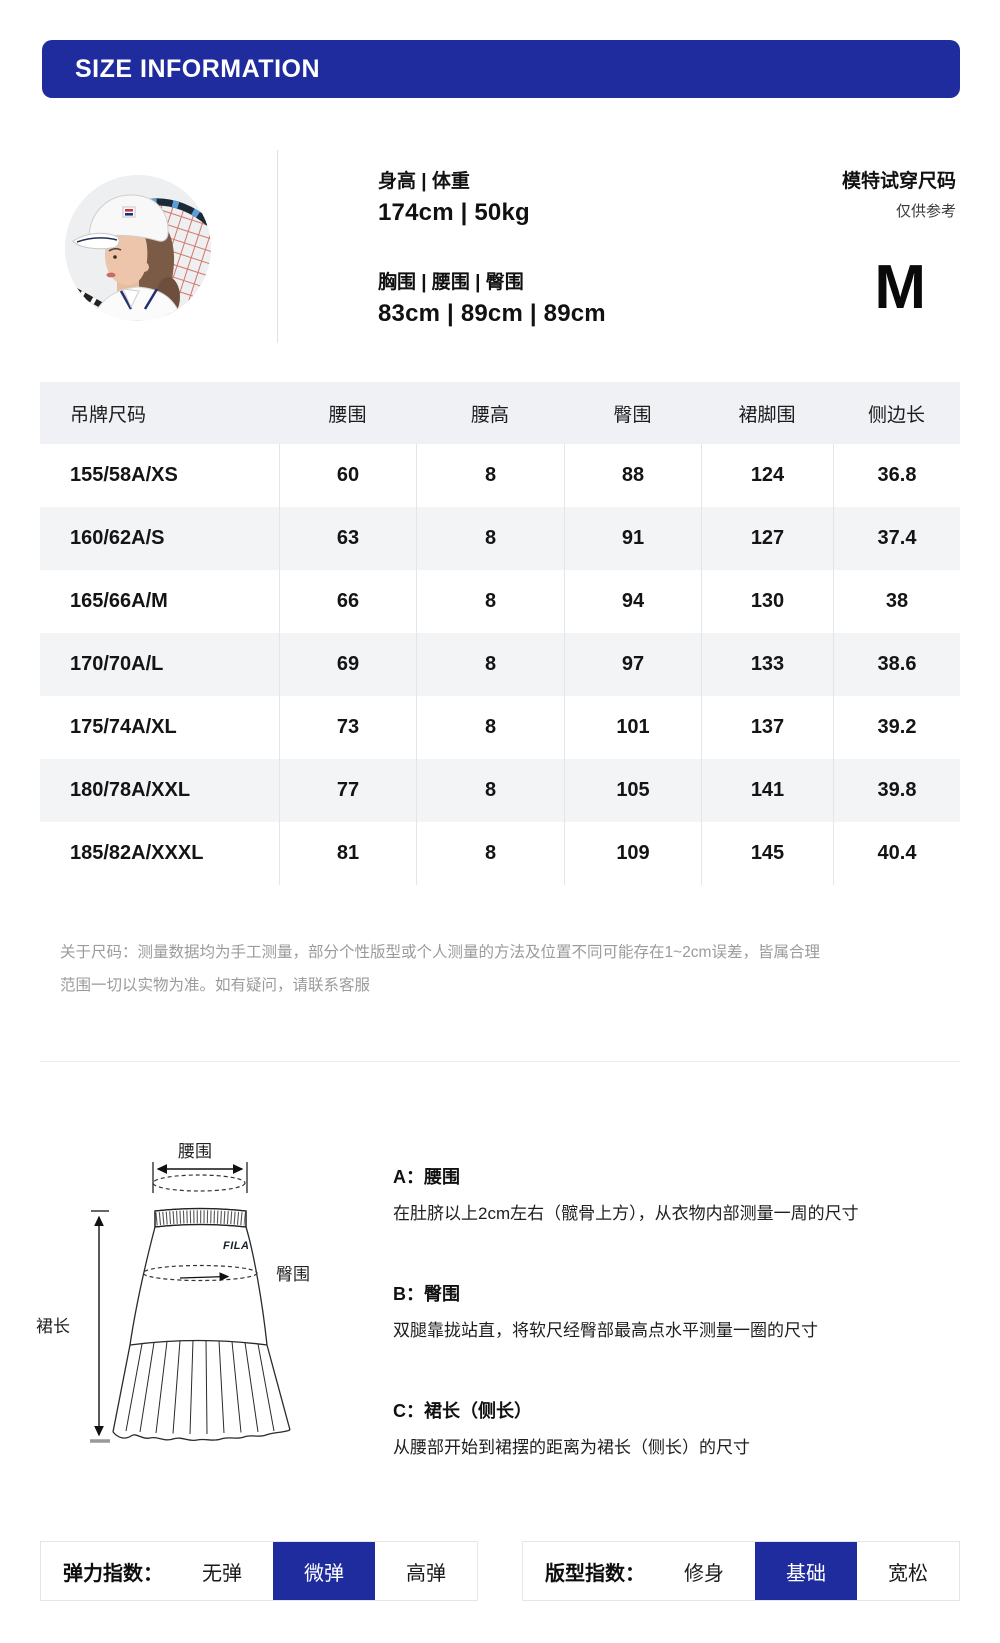  Describe the element at coordinates (462, 1411) in the screenshot. I see `guide-title: C：裙长（侧长）` at that location.